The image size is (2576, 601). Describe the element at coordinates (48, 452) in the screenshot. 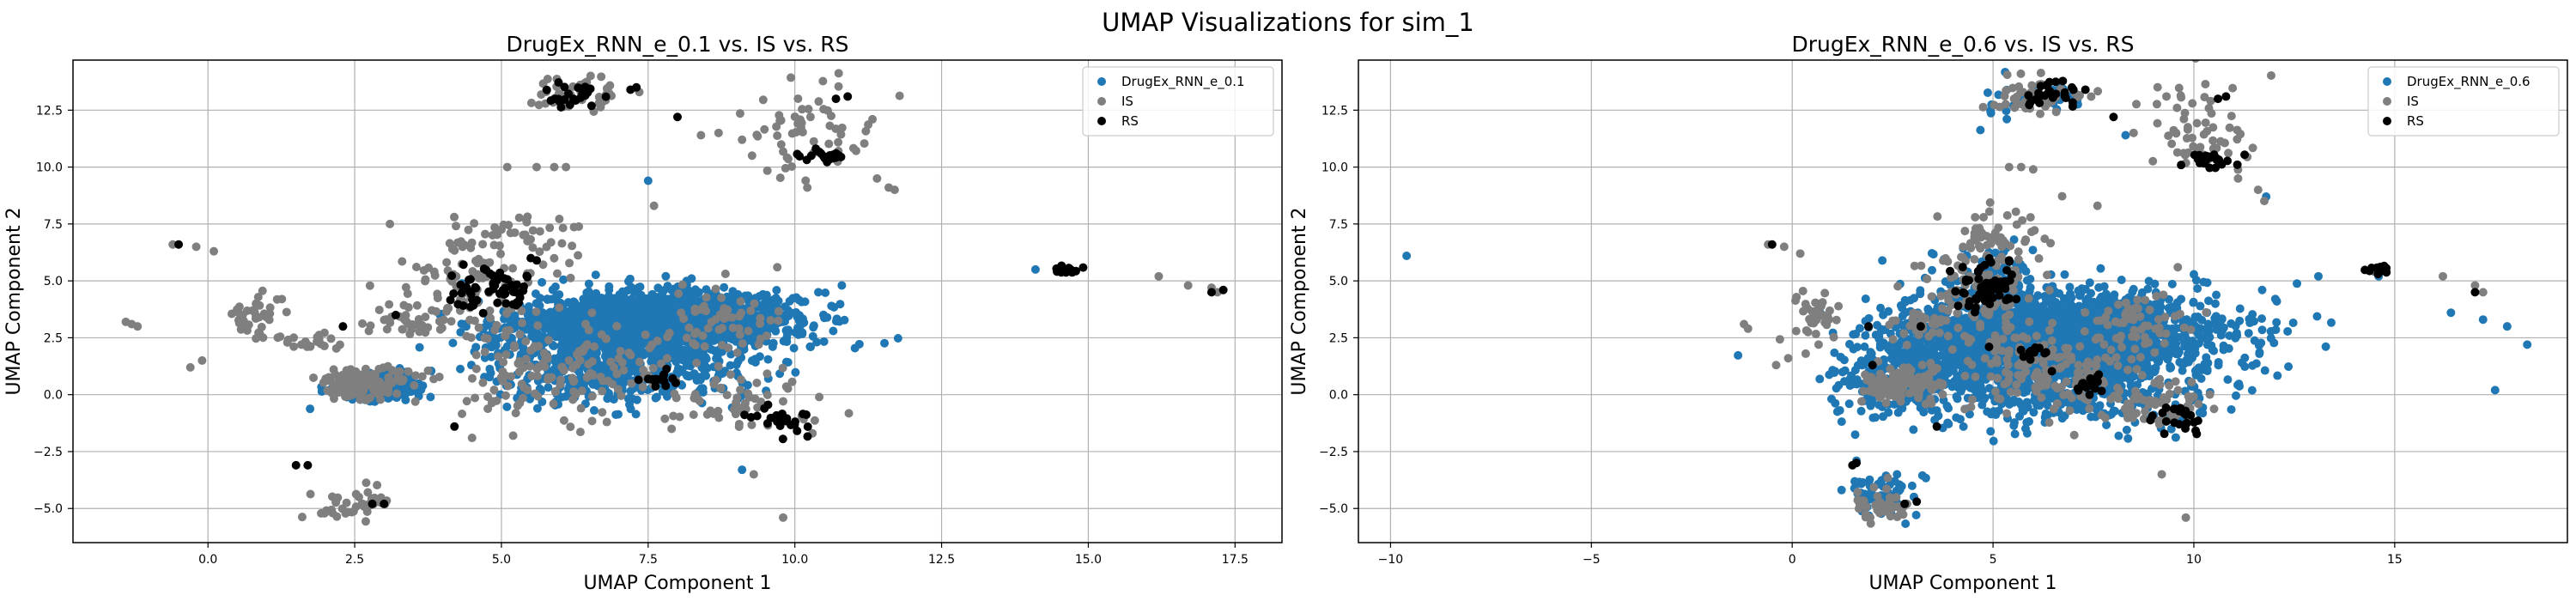

I see `y-tick-label: −2.5` at that location.